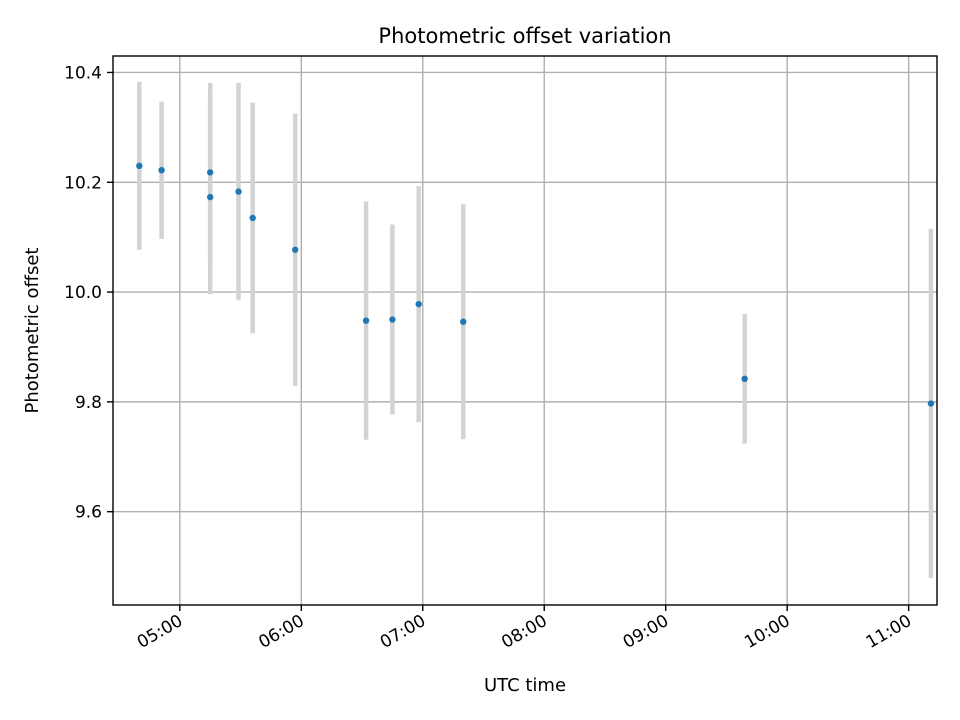 Image resolution: width=960 pixels, height=720 pixels. I want to click on y-tick-label: 10.0, so click(83, 293).